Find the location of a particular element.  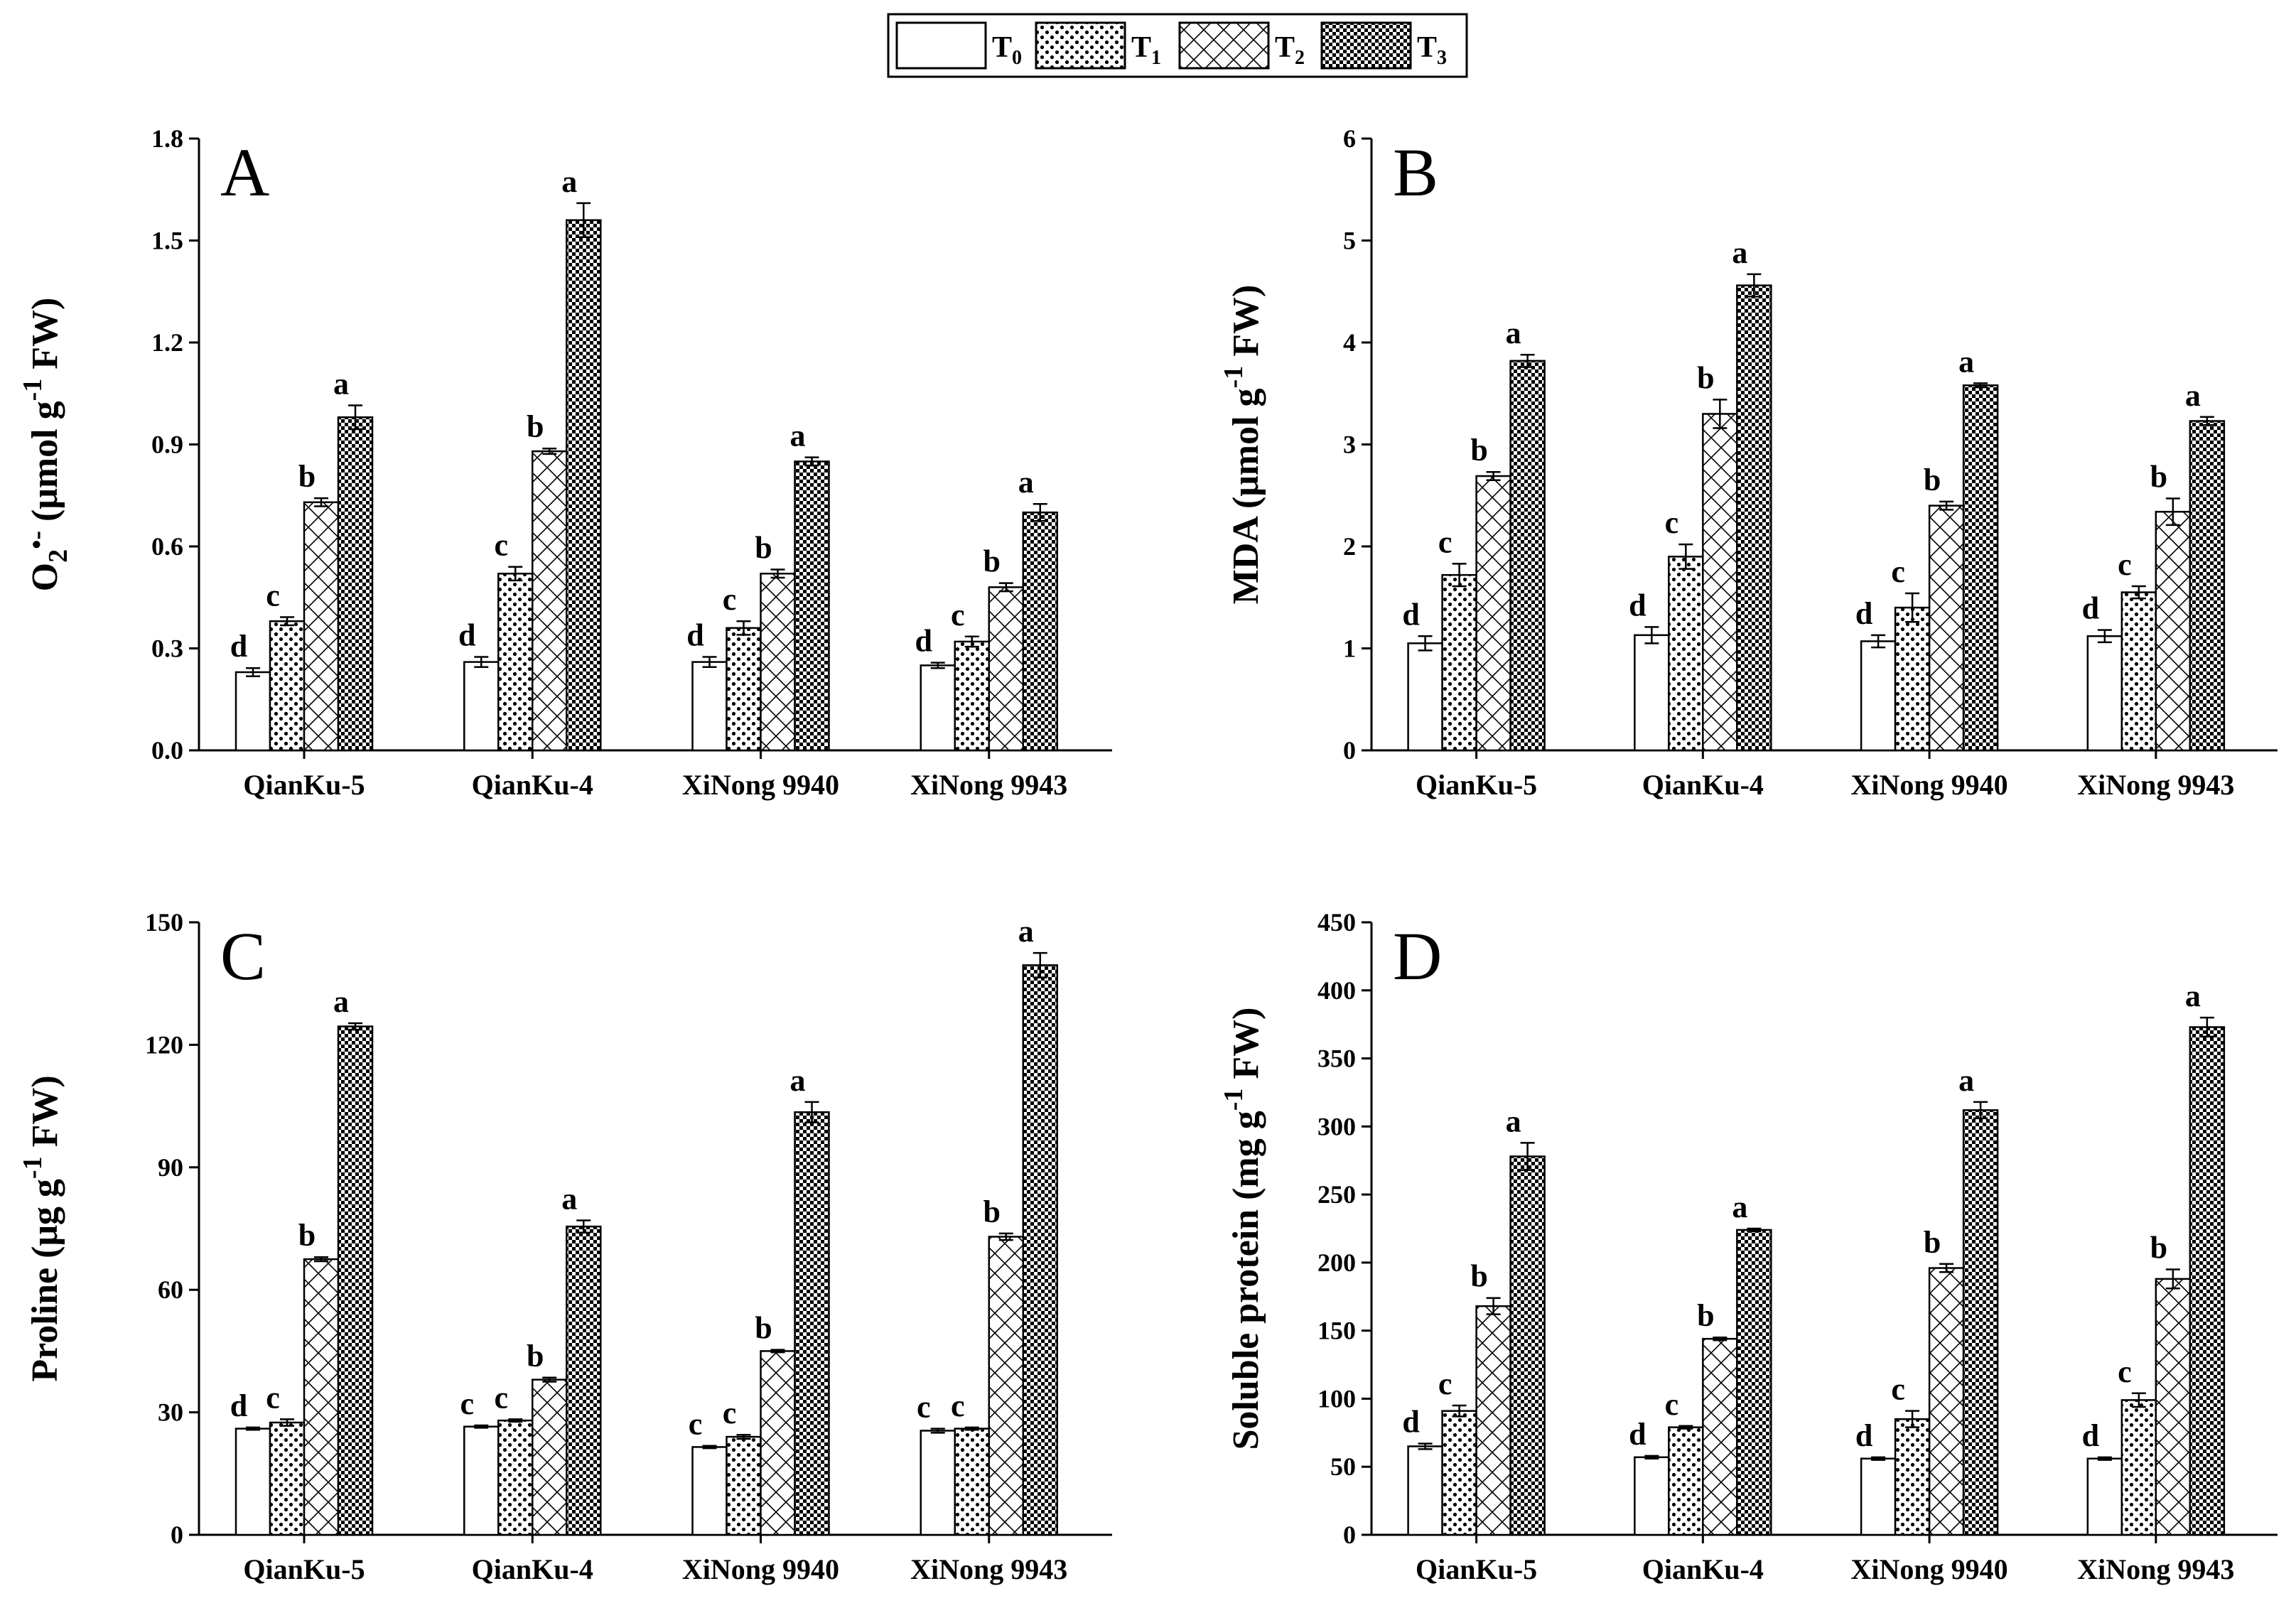

y-tick-label: 0.0 is located at coordinates (167, 750).